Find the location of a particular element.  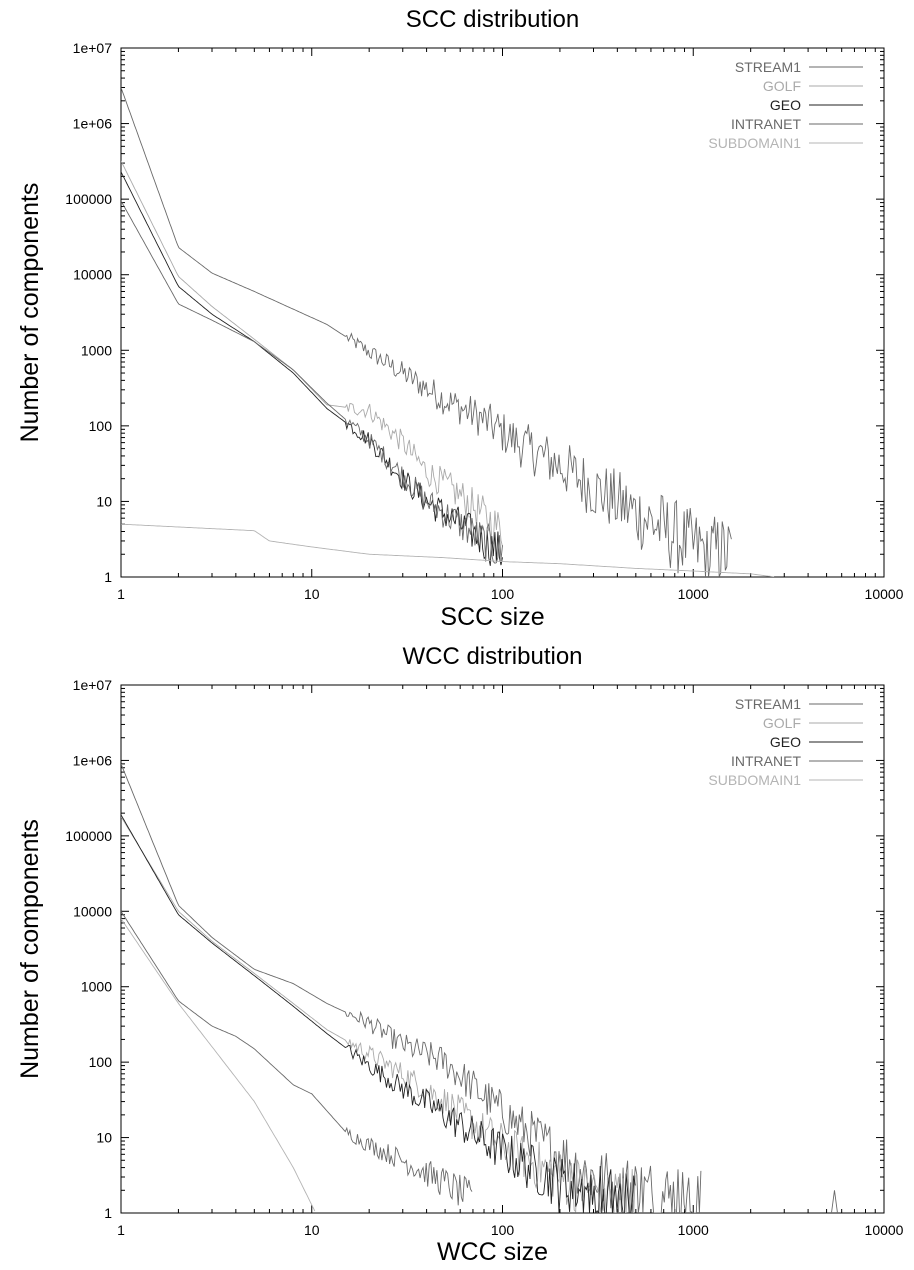

chart-title: WCC distribution is located at coordinates (492, 656).